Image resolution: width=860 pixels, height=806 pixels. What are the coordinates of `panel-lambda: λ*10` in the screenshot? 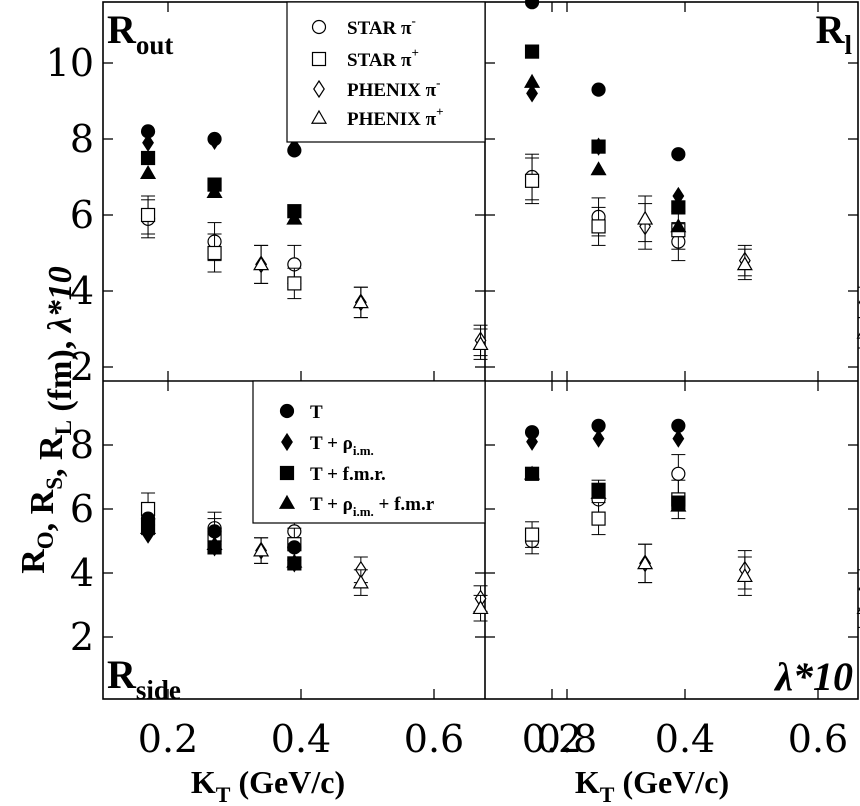 It's located at (692, 558).